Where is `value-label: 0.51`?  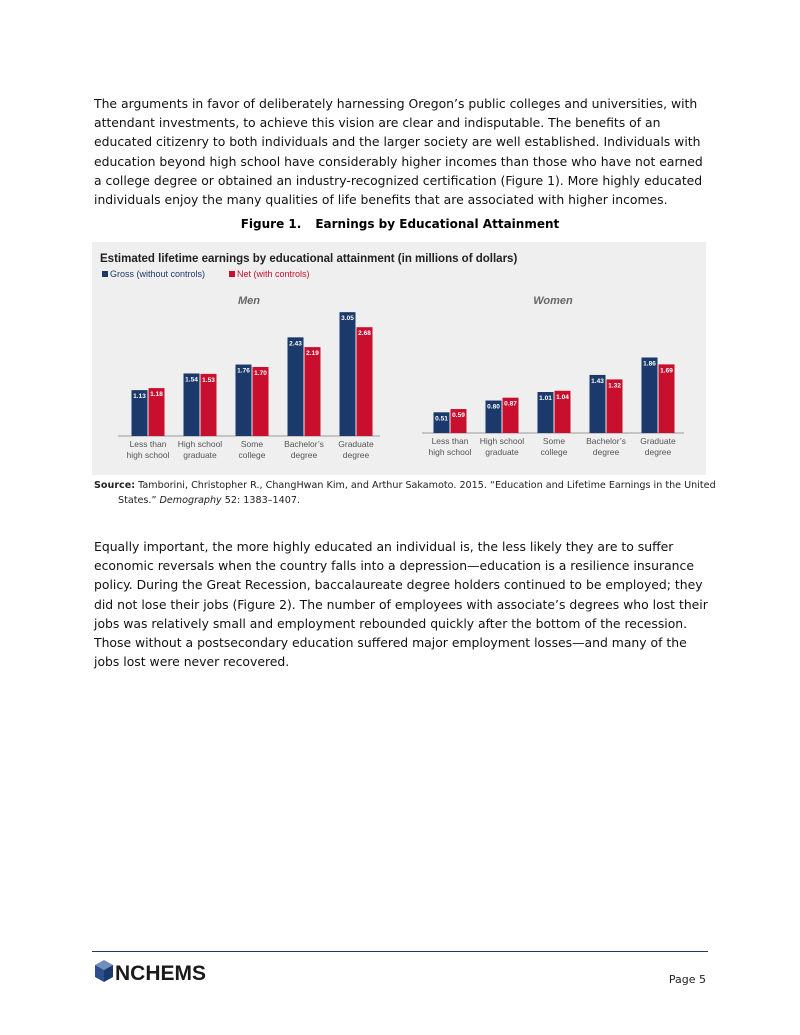 value-label: 0.51 is located at coordinates (441, 418).